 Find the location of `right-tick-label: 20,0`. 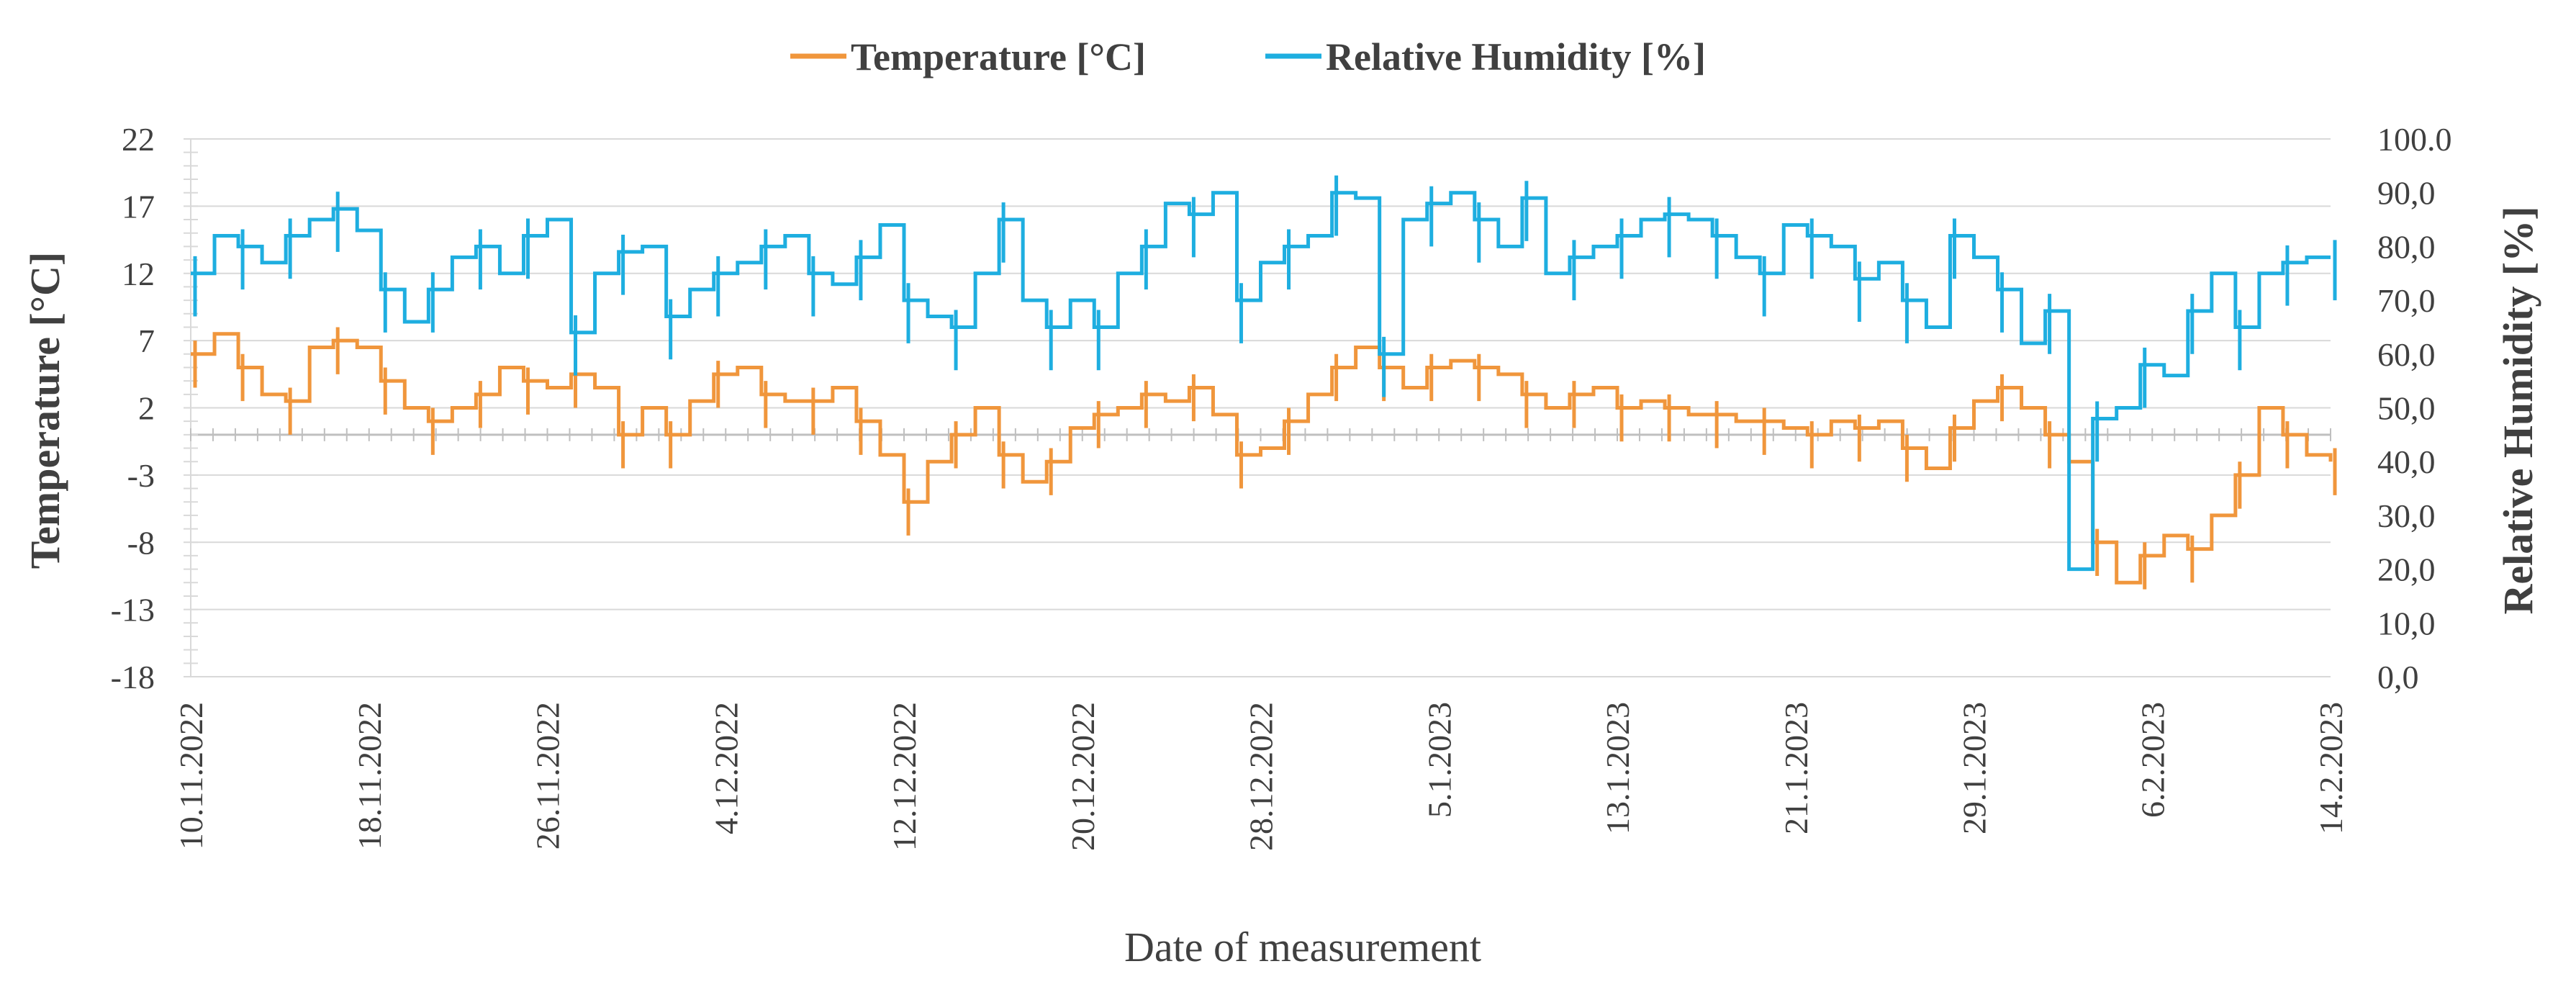

right-tick-label: 20,0 is located at coordinates (2406, 569).